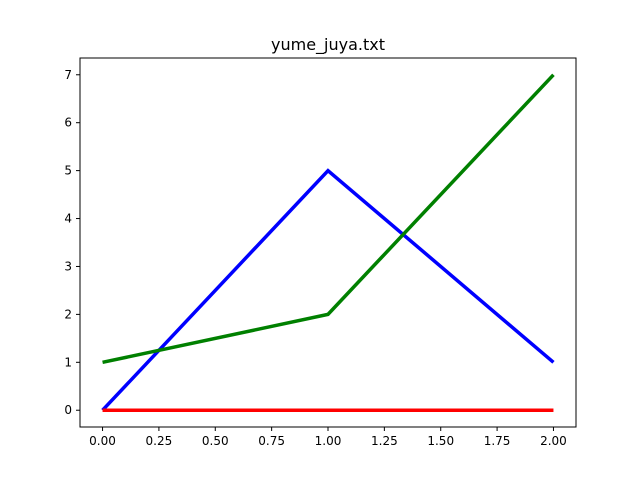  I want to click on chart-title: yume_juya.txt, so click(328, 45).